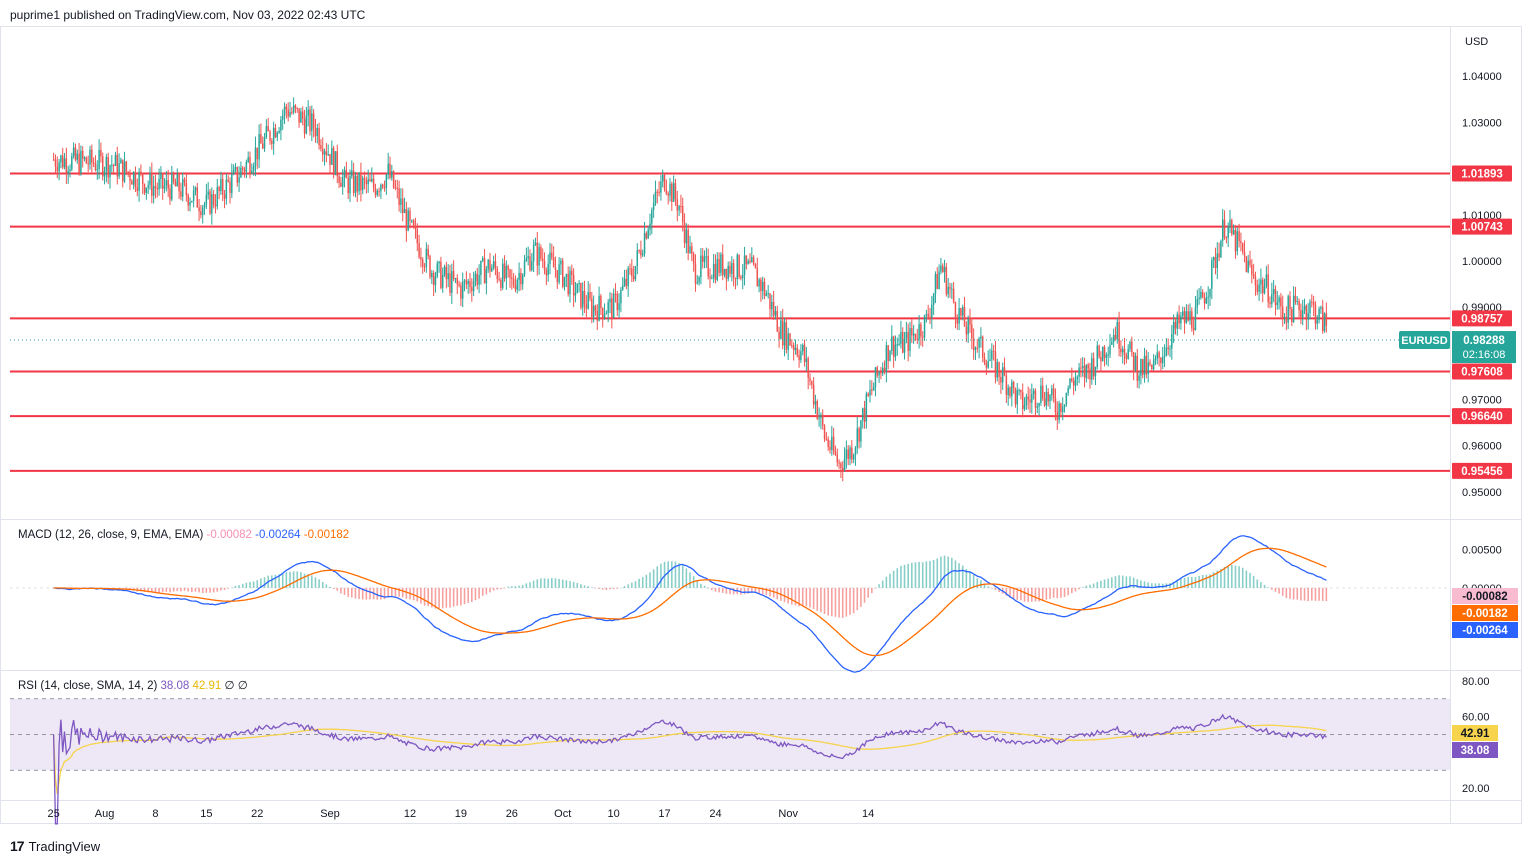  What do you see at coordinates (461, 814) in the screenshot?
I see `time-axis: 25 Aug 8 15 22 Sep 12 19 26 Oct 10 17 24 Nov 14` at bounding box center [461, 814].